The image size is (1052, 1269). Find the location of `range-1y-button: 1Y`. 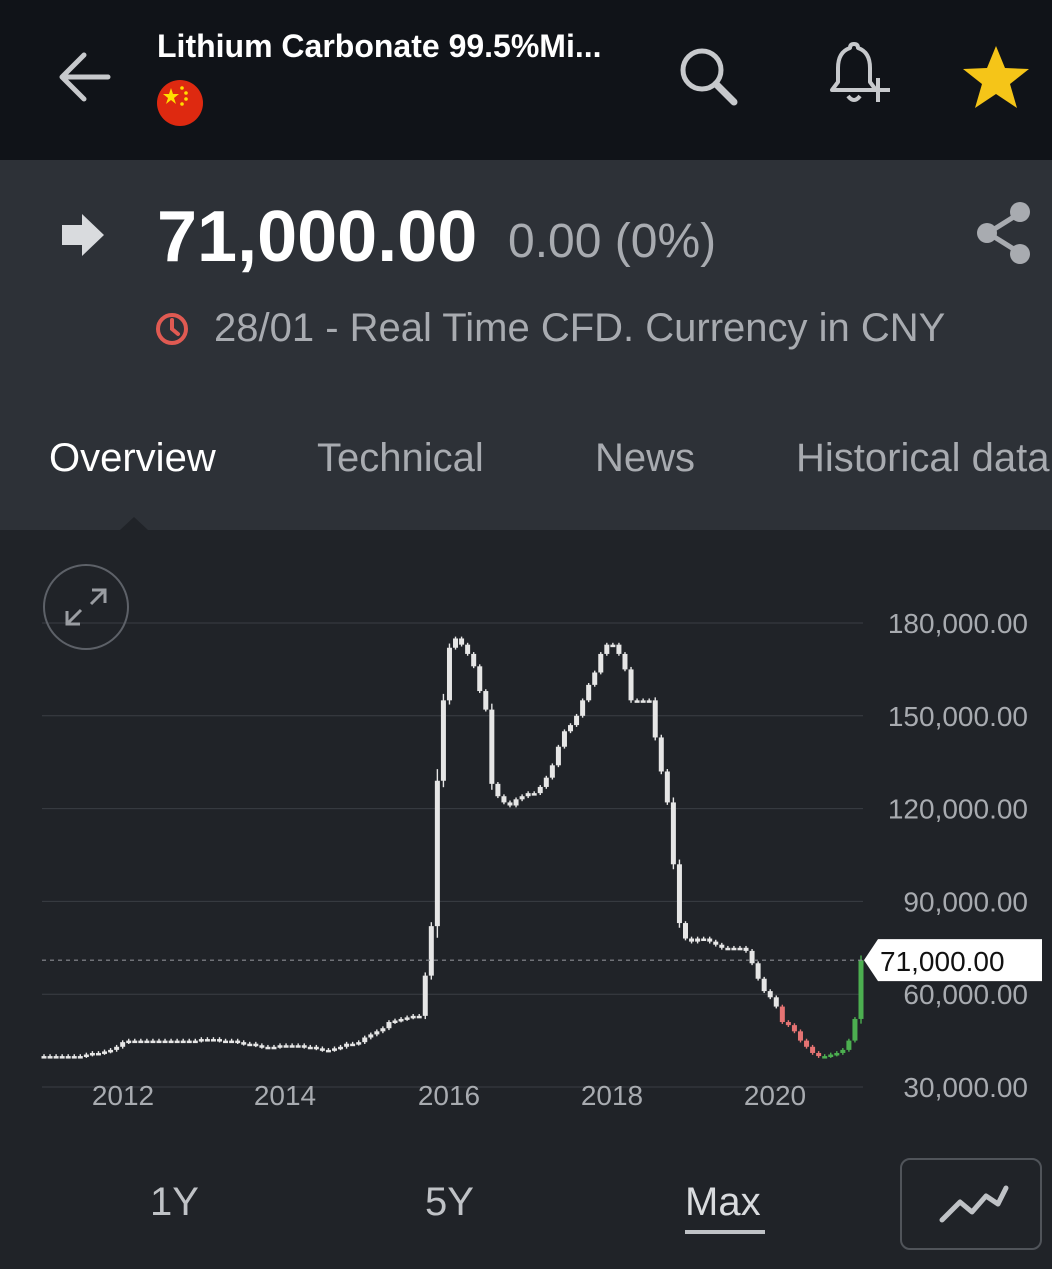

range-1y-button: 1Y is located at coordinates (174, 1202).